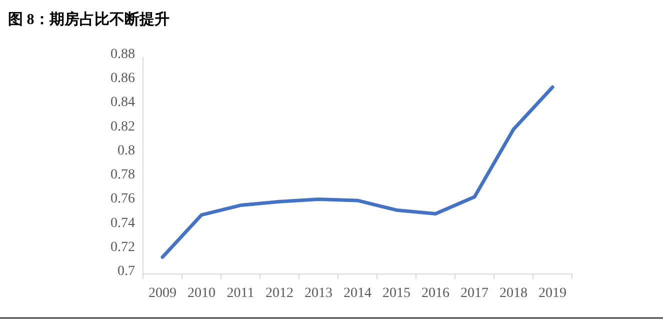 This screenshot has width=663, height=335. Describe the element at coordinates (122, 223) in the screenshot. I see `y-tick-label: 0.74` at that location.